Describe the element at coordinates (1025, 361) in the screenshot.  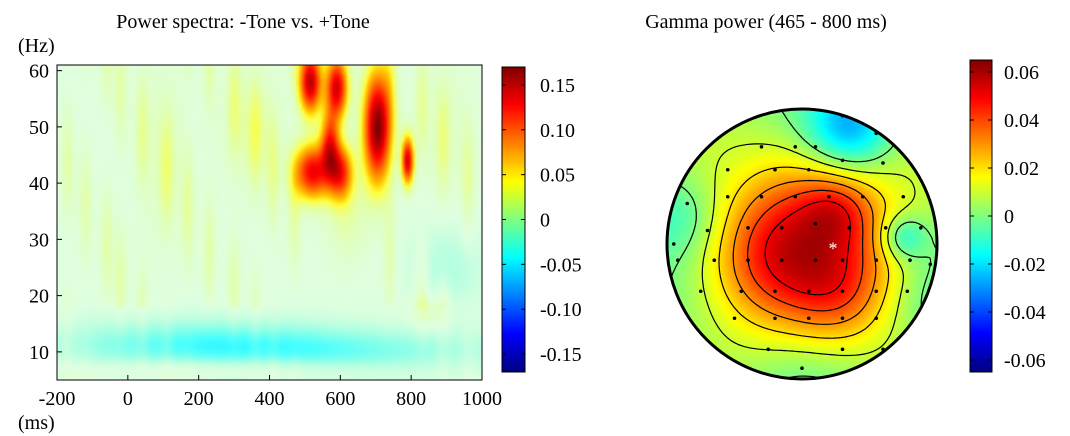
I see `colorbar-tick-label: -0.06` at that location.